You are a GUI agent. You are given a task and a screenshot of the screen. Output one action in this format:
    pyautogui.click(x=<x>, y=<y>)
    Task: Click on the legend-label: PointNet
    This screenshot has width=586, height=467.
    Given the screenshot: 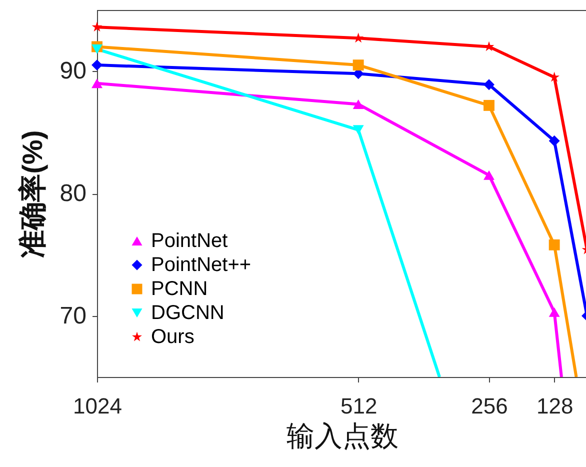 What is the action you would take?
    pyautogui.click(x=189, y=241)
    